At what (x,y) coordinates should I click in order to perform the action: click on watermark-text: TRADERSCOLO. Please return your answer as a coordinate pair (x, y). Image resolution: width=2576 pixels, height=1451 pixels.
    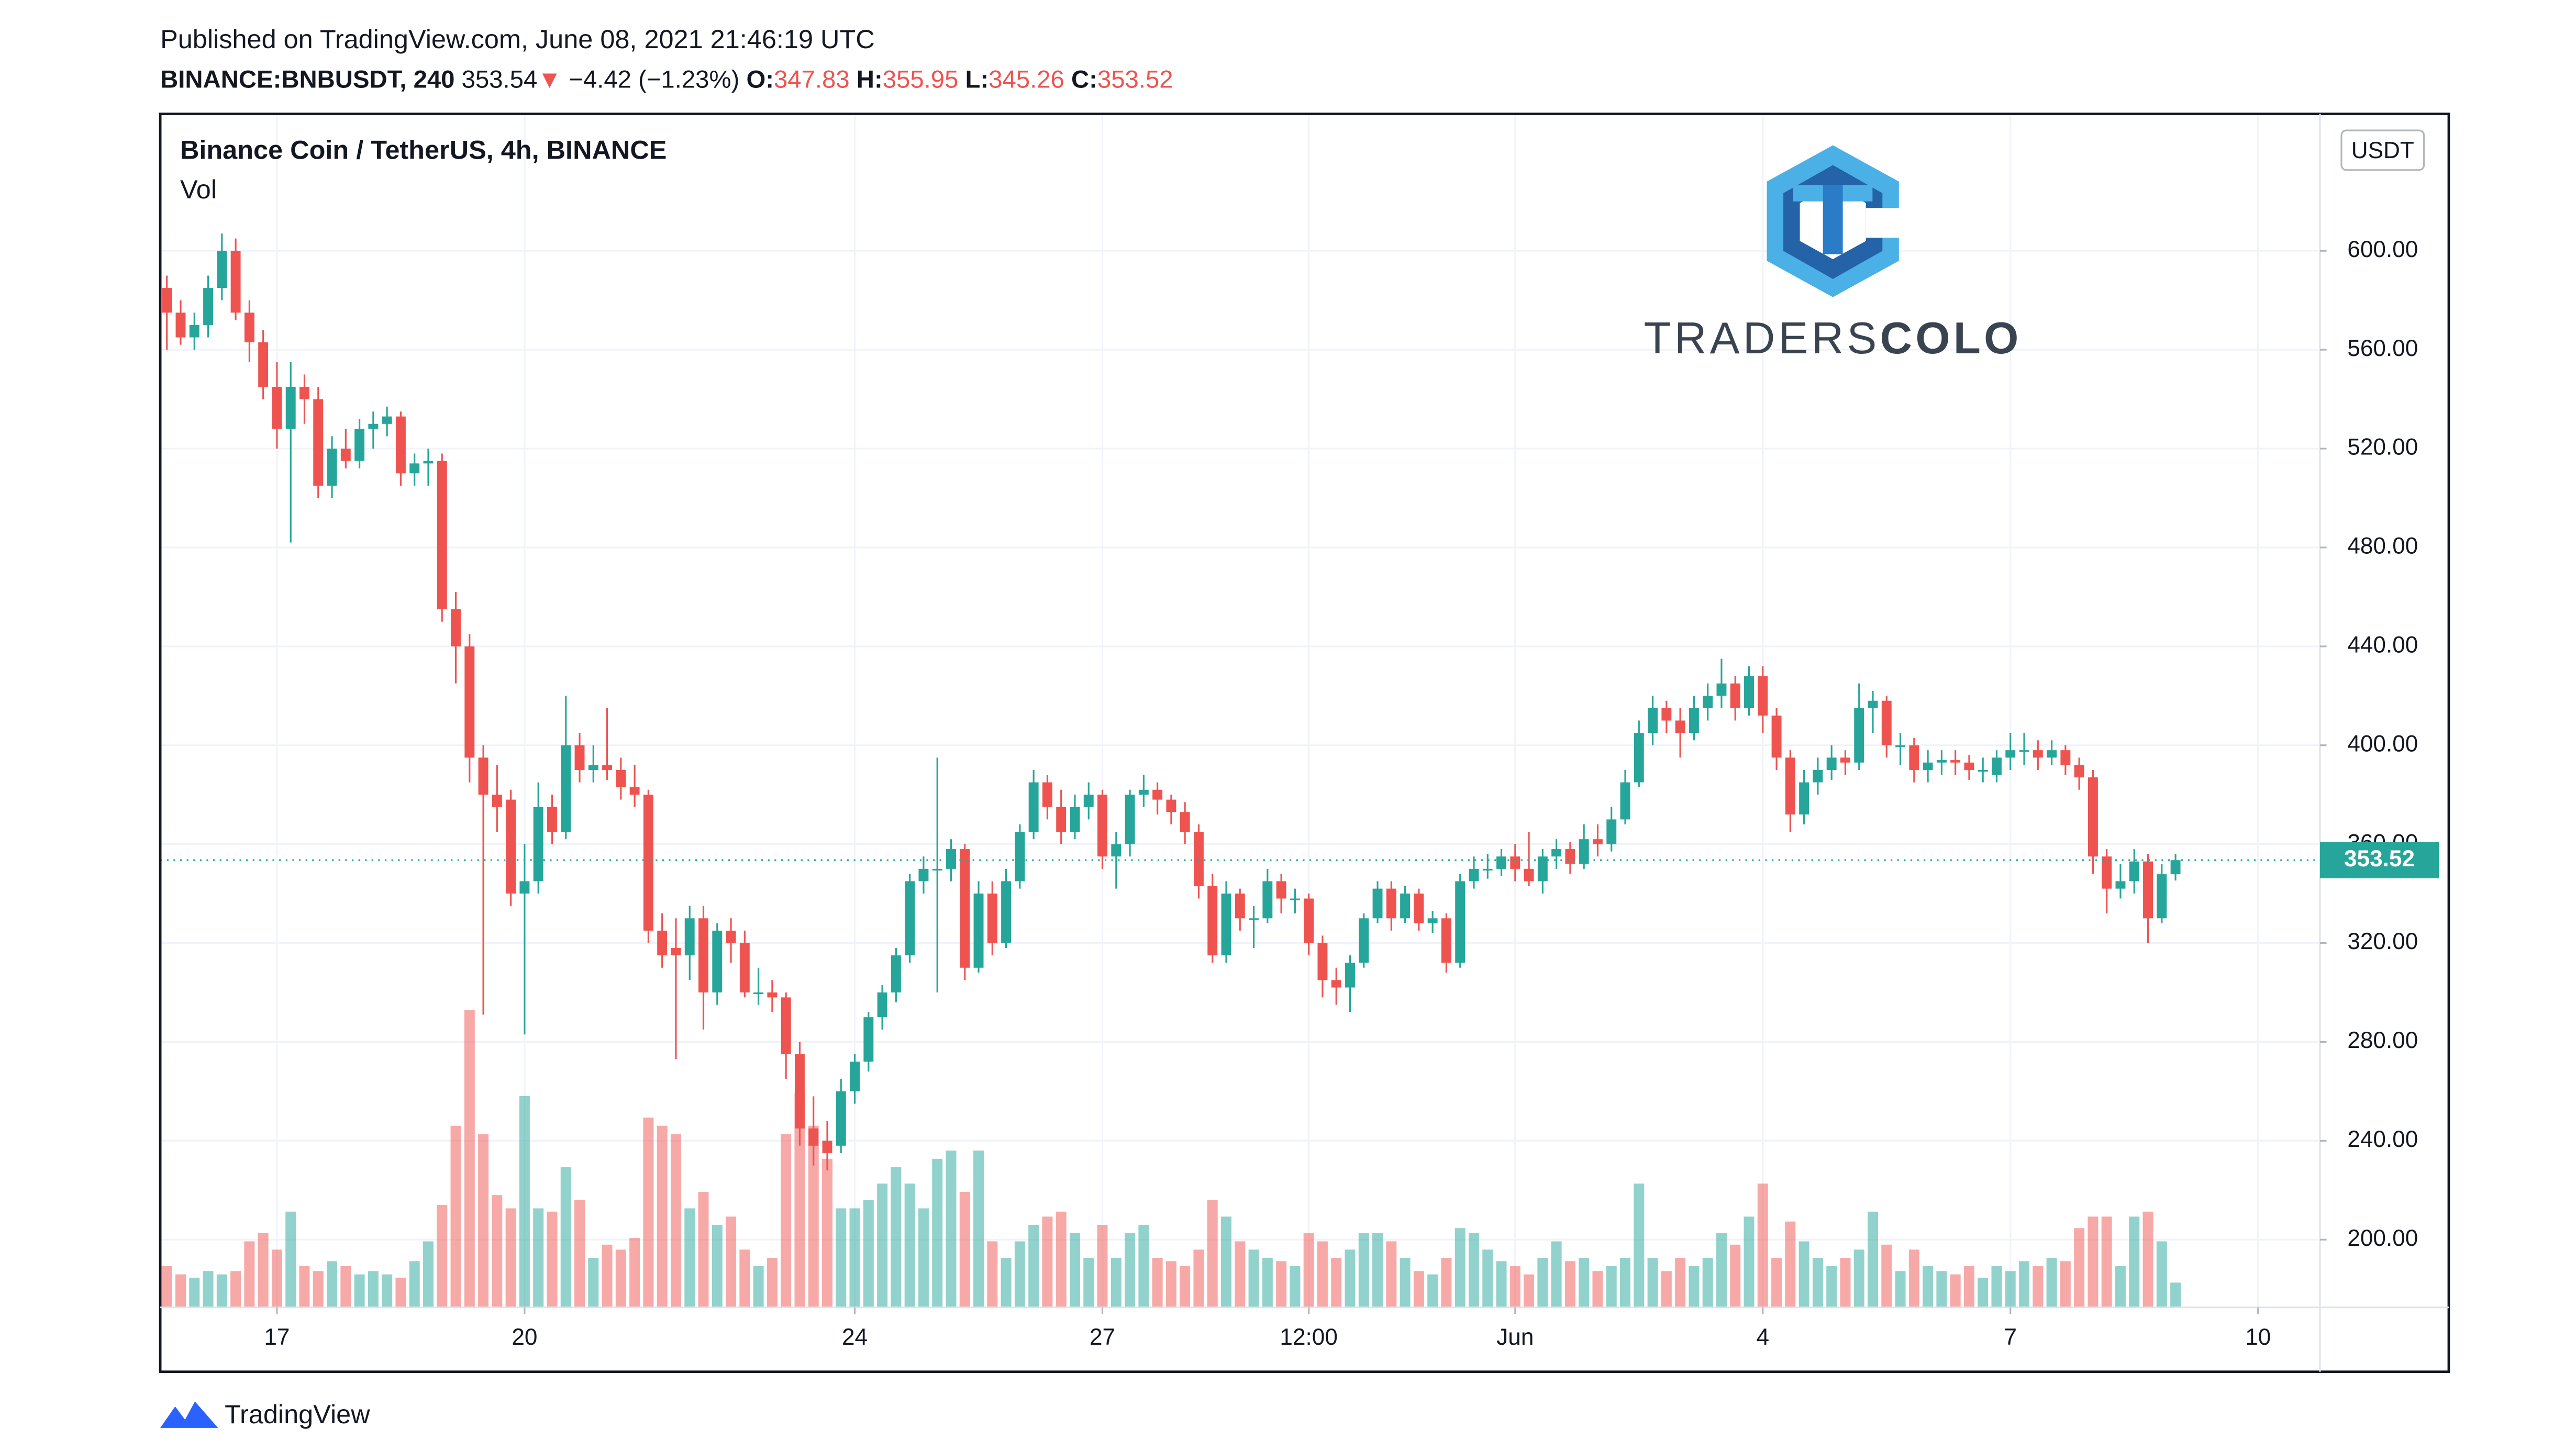
    Looking at the image, I should click on (1833, 338).